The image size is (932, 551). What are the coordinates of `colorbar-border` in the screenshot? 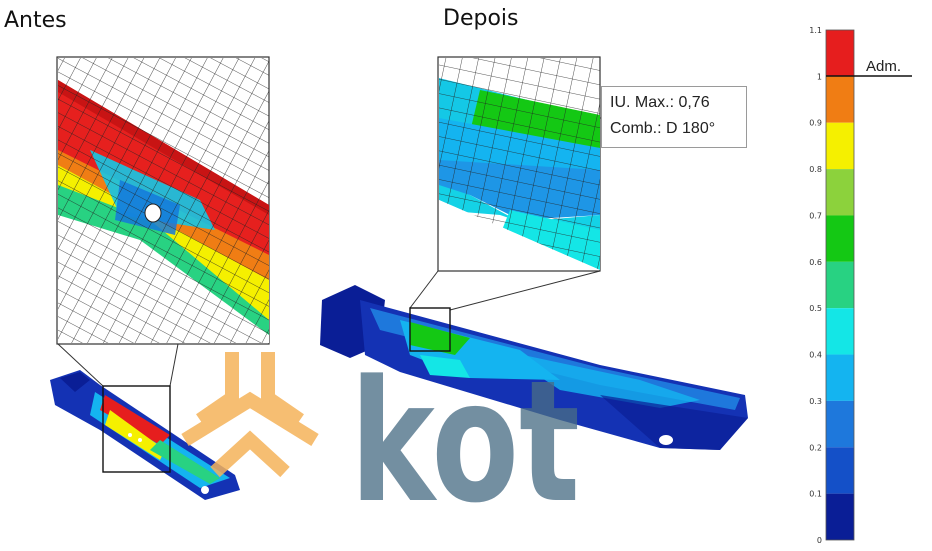 It's located at (840, 285).